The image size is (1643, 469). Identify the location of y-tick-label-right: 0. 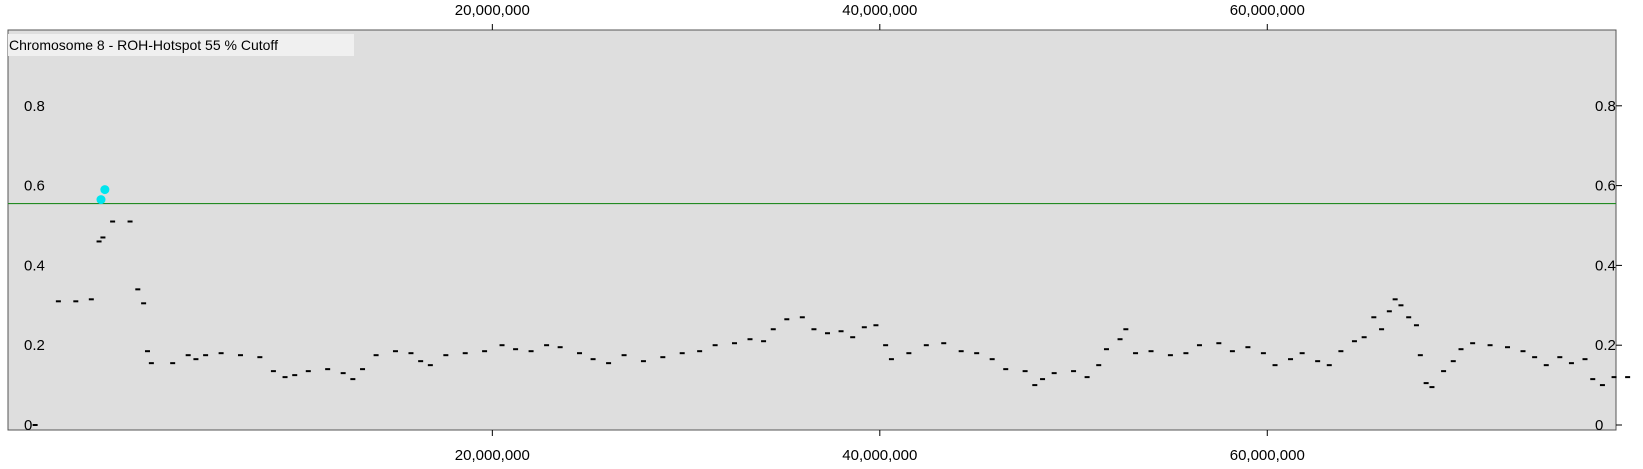
(1599, 425).